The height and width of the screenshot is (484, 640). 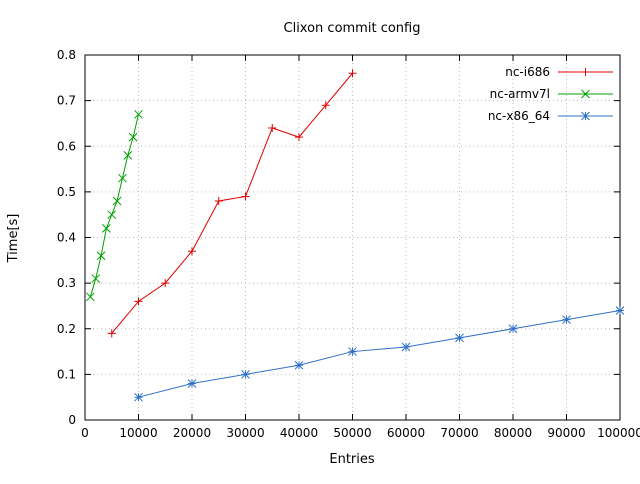 I want to click on legend: nc-i686 nc-armv7l nc-x86_64, so click(x=550, y=94).